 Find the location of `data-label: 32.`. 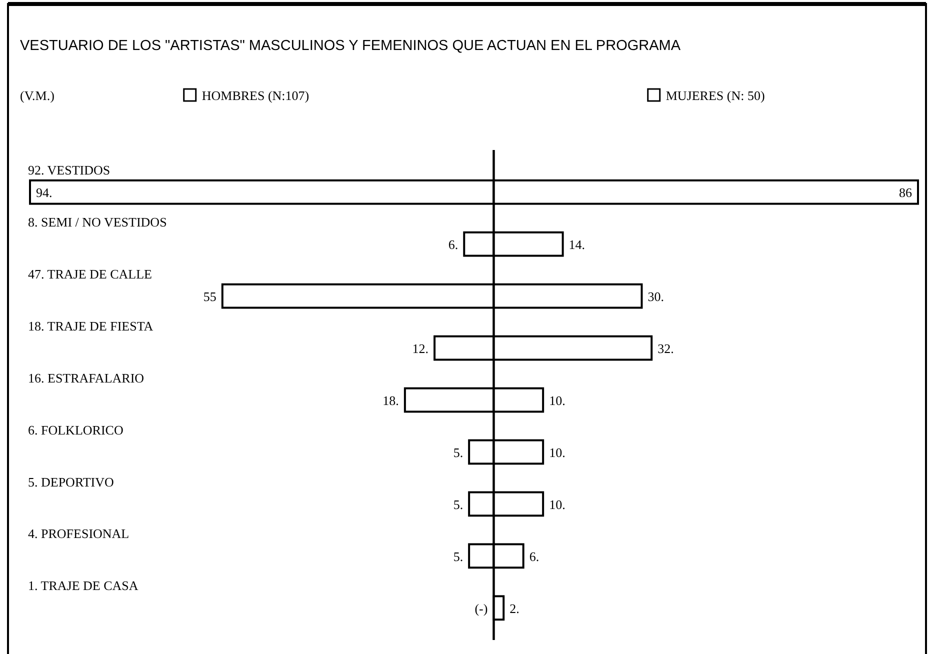

data-label: 32. is located at coordinates (666, 348).